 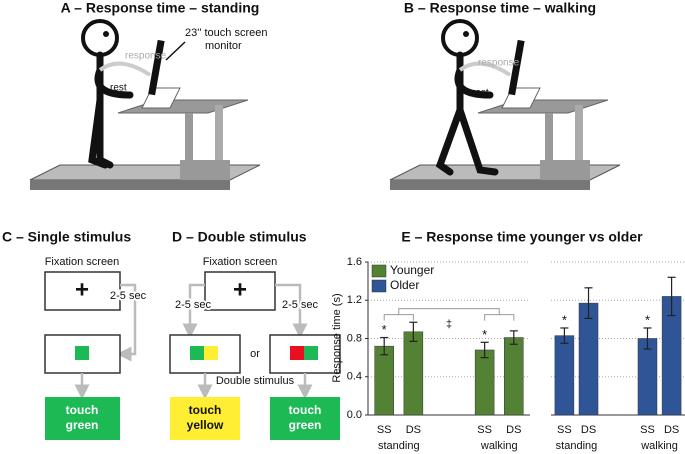 I want to click on monitor-label: 23'' touch screen, so click(x=226, y=33).